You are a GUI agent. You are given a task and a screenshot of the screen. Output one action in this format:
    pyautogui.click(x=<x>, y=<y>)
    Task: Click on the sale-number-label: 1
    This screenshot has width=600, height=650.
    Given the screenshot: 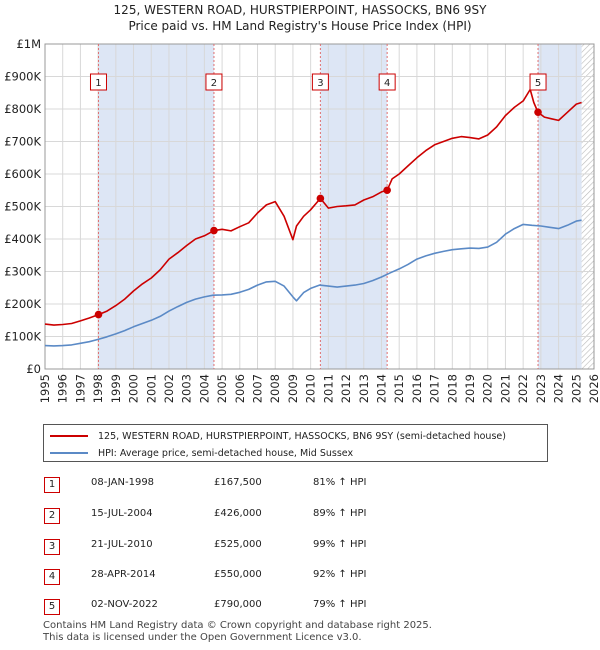 What is the action you would take?
    pyautogui.click(x=98, y=83)
    